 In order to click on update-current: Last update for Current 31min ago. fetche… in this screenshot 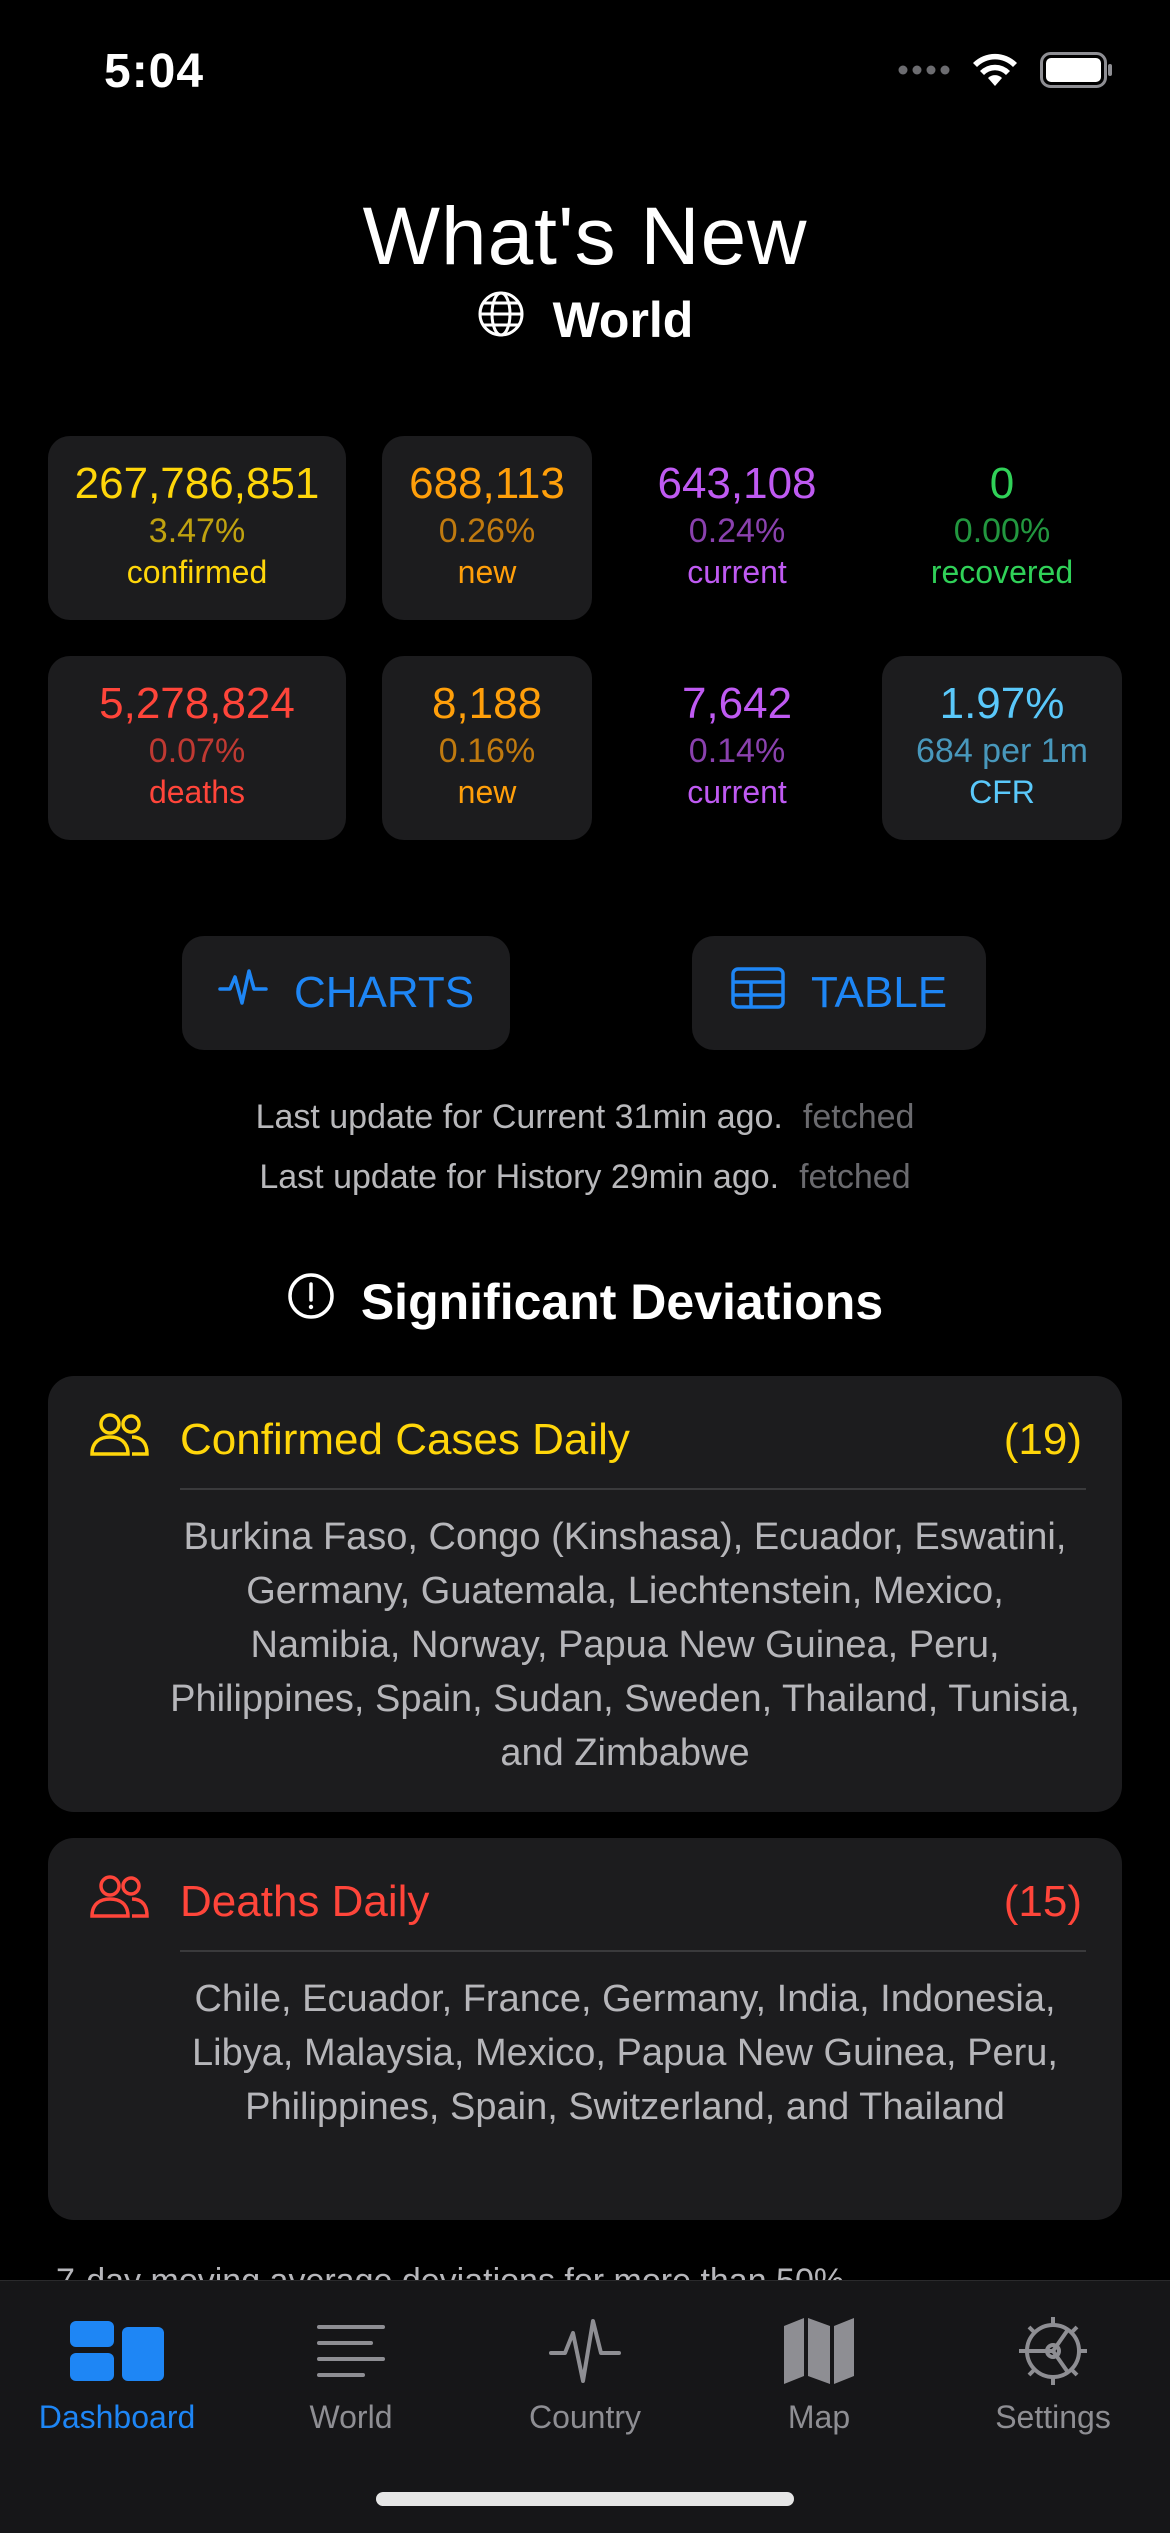, I will do `click(585, 1117)`.